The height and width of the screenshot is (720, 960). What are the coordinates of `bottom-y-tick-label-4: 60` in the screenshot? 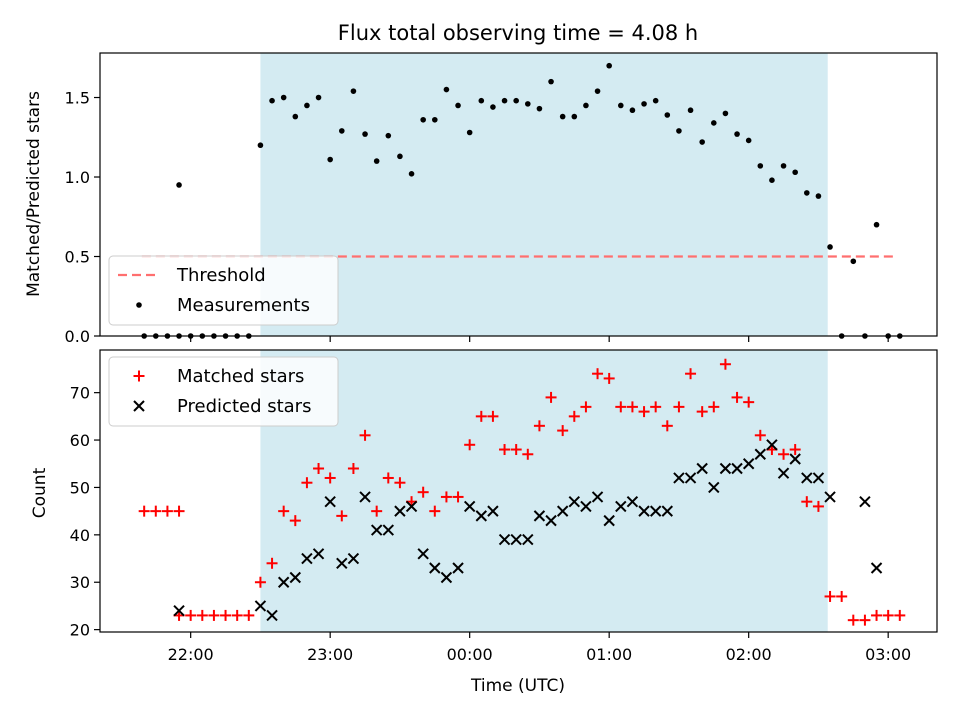 It's located at (80, 440).